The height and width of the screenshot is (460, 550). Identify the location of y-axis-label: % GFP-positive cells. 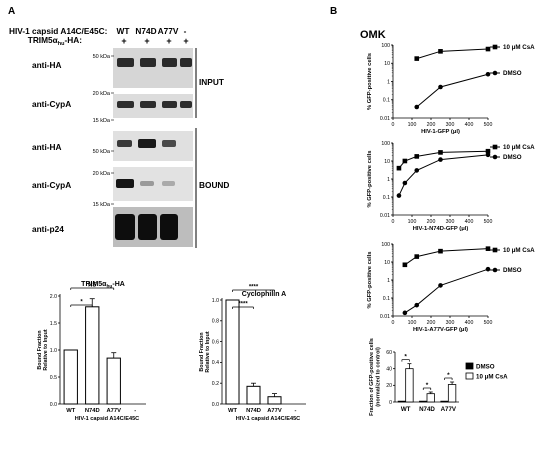
(370, 279).